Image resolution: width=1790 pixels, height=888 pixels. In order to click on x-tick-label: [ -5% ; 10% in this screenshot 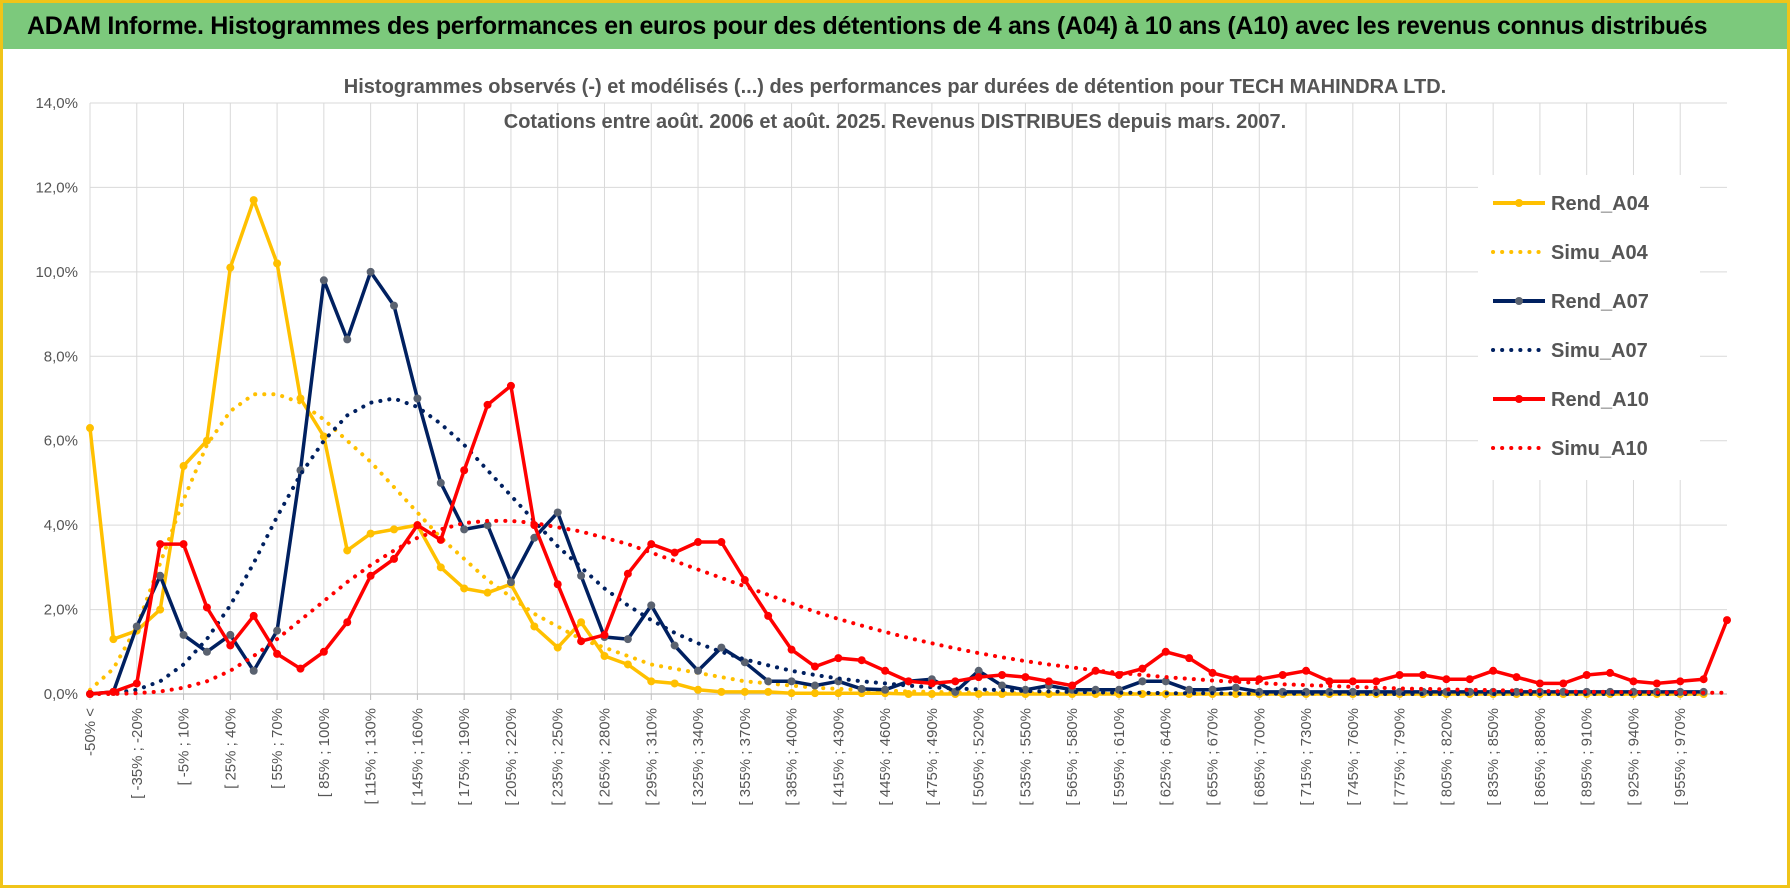, I will do `click(184, 747)`.